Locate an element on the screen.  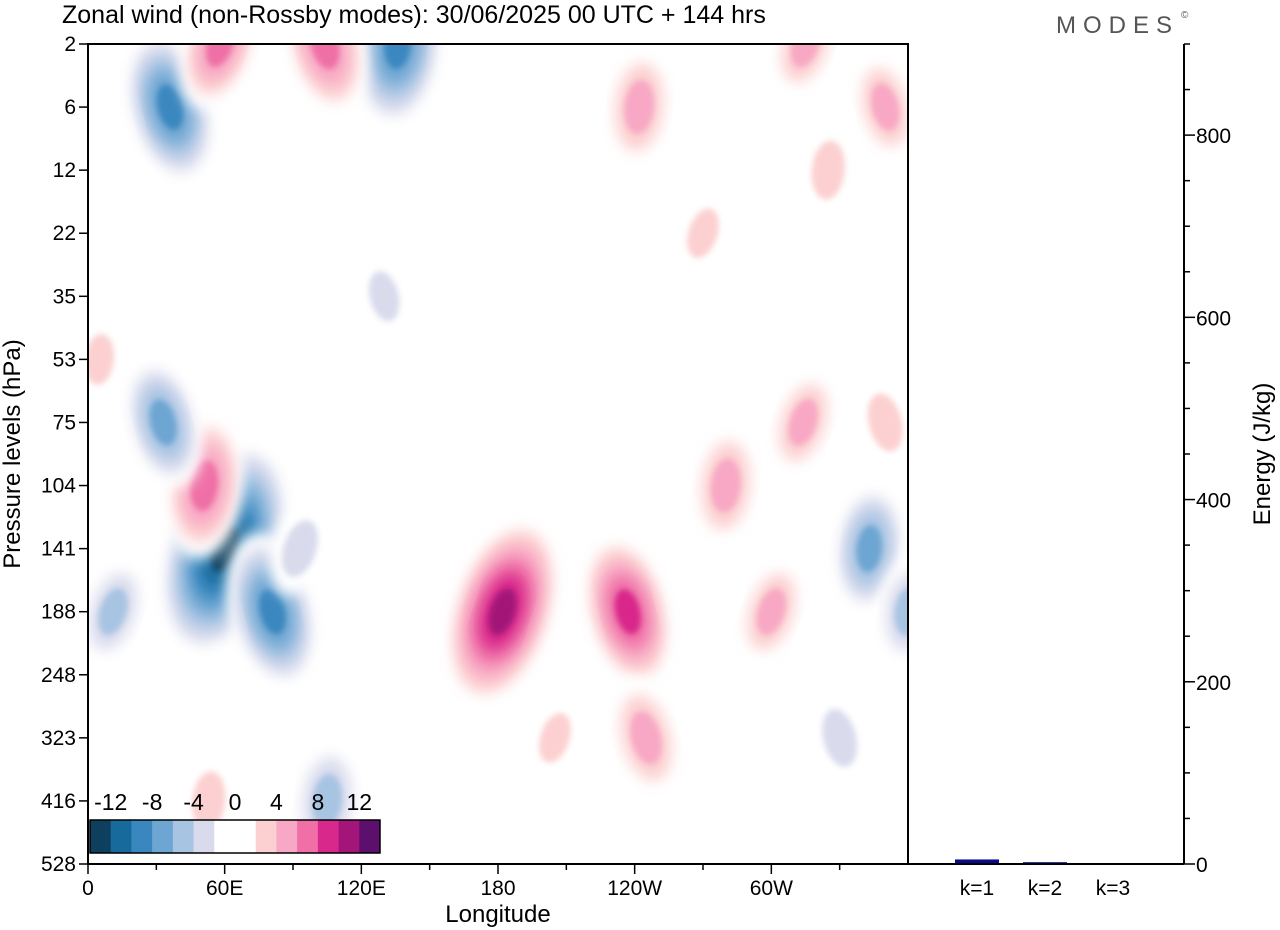
colorbar-labels: -12 -8 -4 0 4 8 12 is located at coordinates (233, 802).